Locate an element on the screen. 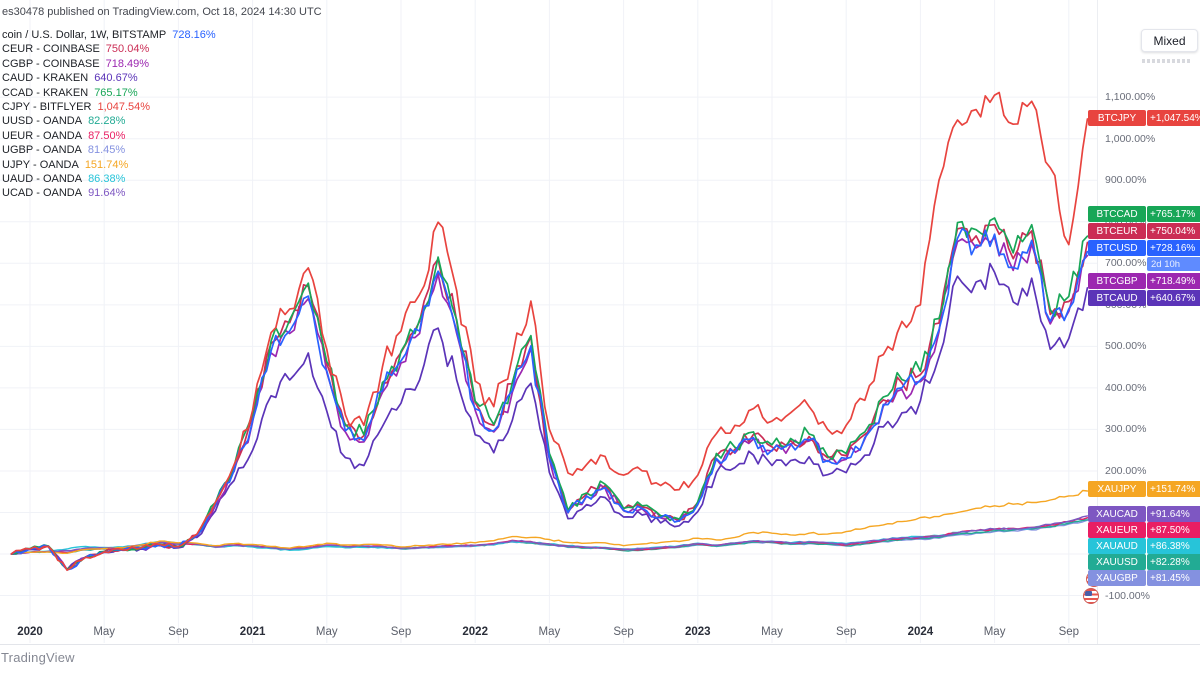 The image size is (1200, 675). price-label-ticker: XAUEUR is located at coordinates (1117, 530).